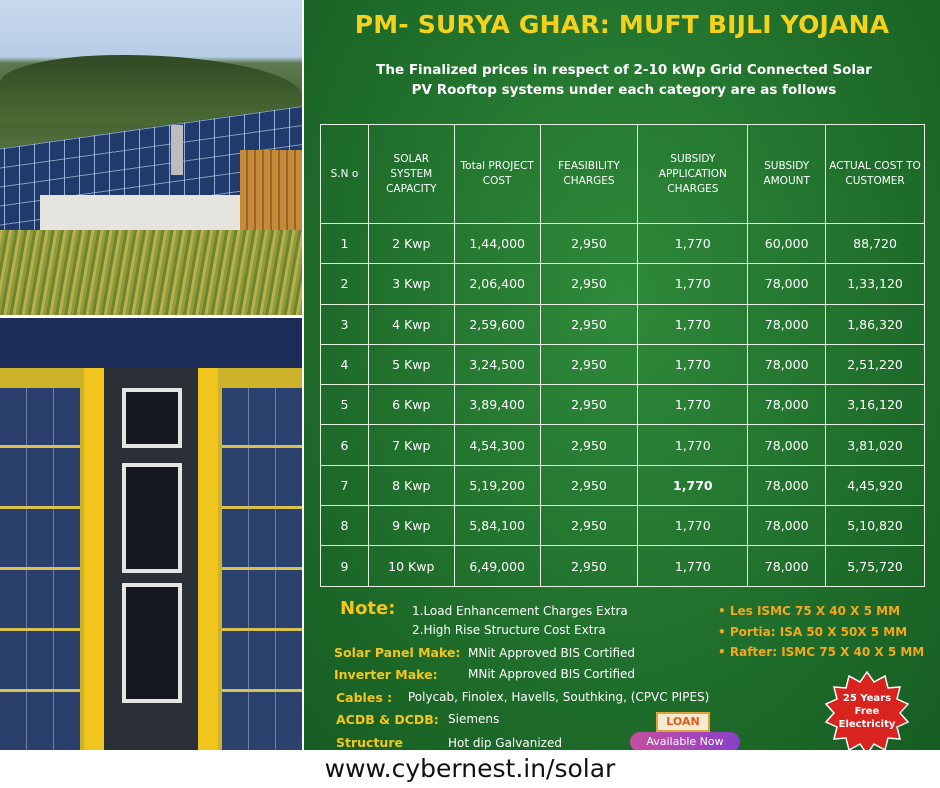 This screenshot has width=940, height=788. I want to click on loan-label: LOAN, so click(683, 722).